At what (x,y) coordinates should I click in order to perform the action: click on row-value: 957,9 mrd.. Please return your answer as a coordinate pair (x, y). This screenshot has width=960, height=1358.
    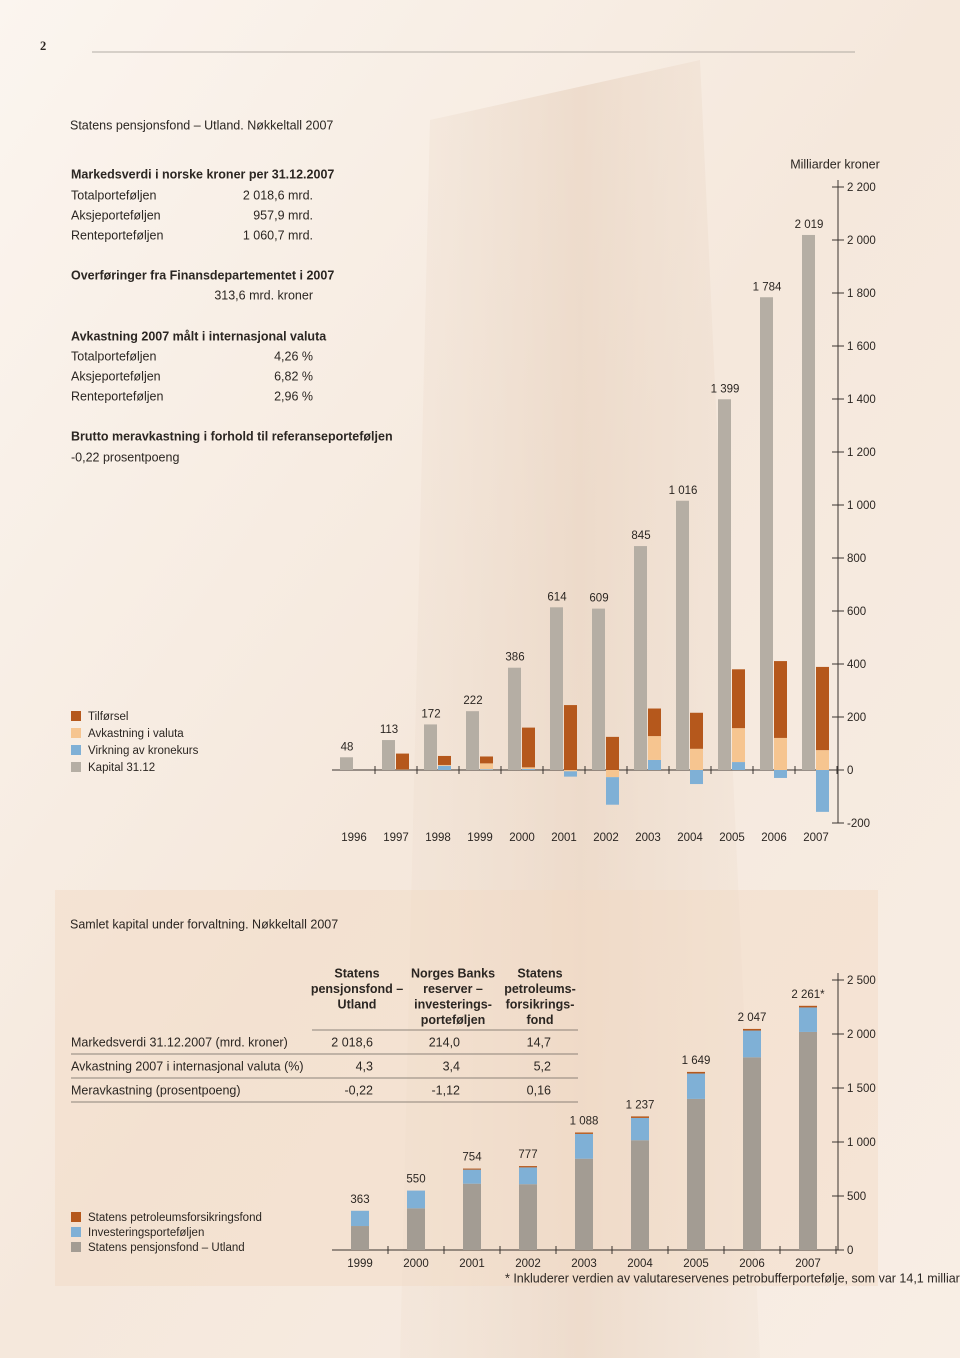
    Looking at the image, I should click on (283, 215).